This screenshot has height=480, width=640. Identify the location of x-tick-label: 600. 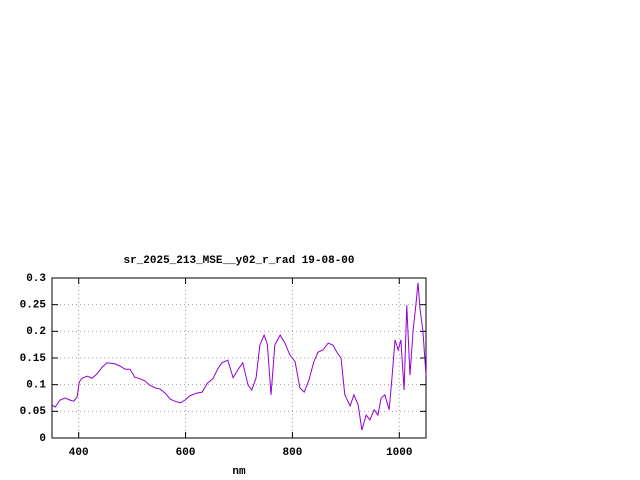
(186, 453).